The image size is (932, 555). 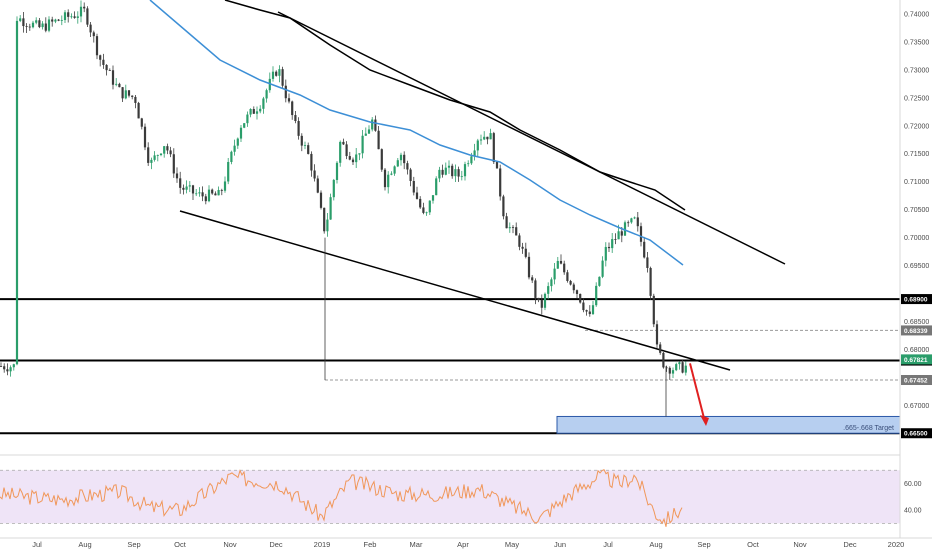 I want to click on target-zone-label: .665-.668 Target, so click(x=868, y=428).